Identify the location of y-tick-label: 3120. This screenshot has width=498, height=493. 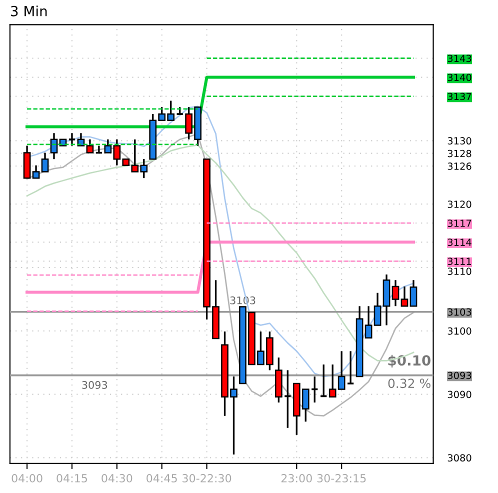
(460, 204).